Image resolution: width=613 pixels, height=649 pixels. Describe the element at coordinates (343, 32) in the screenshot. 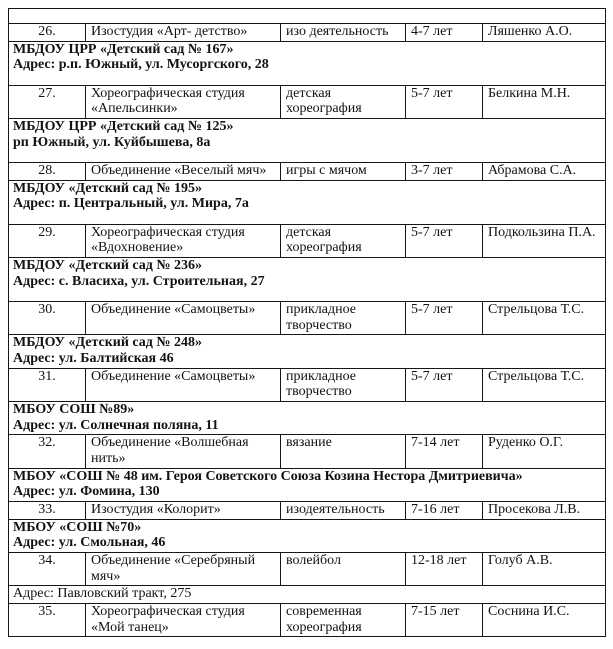

I see `activity-type: изо деятельность` at that location.